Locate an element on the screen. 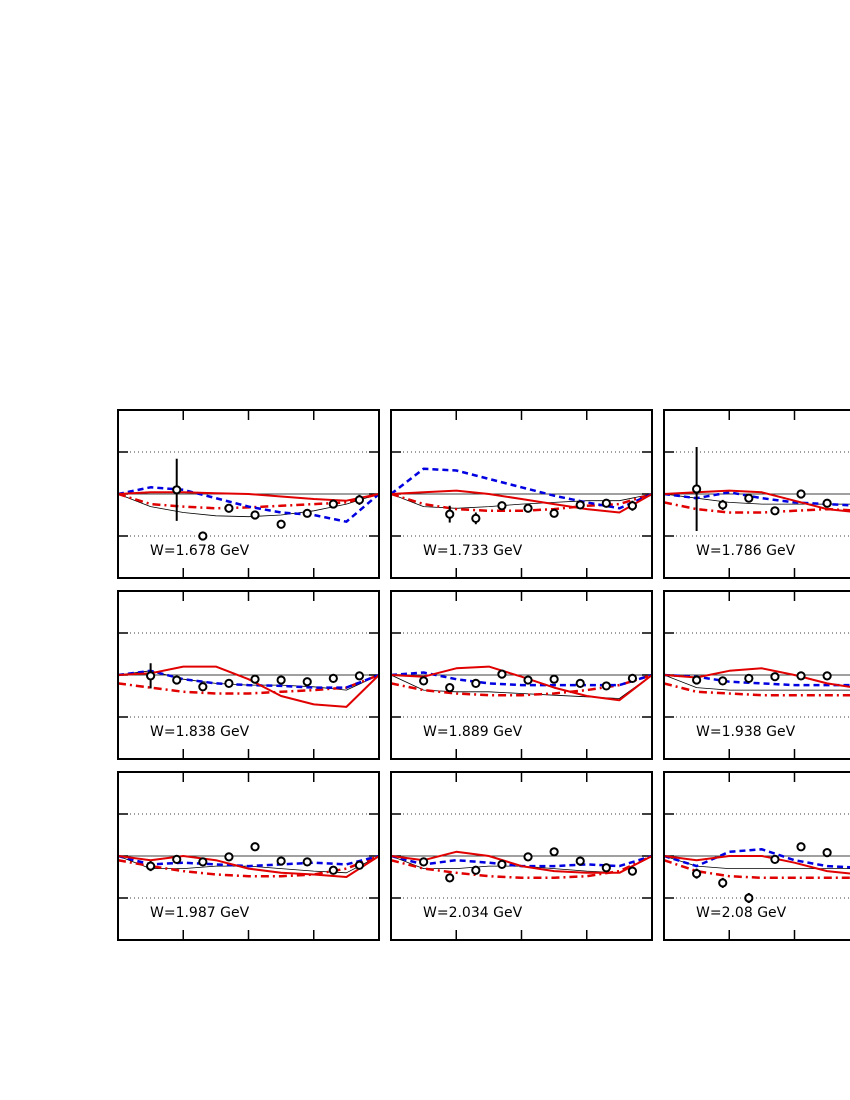 The height and width of the screenshot is (1100, 850). panel: W=2.08 GeV is located at coordinates (756, 856).